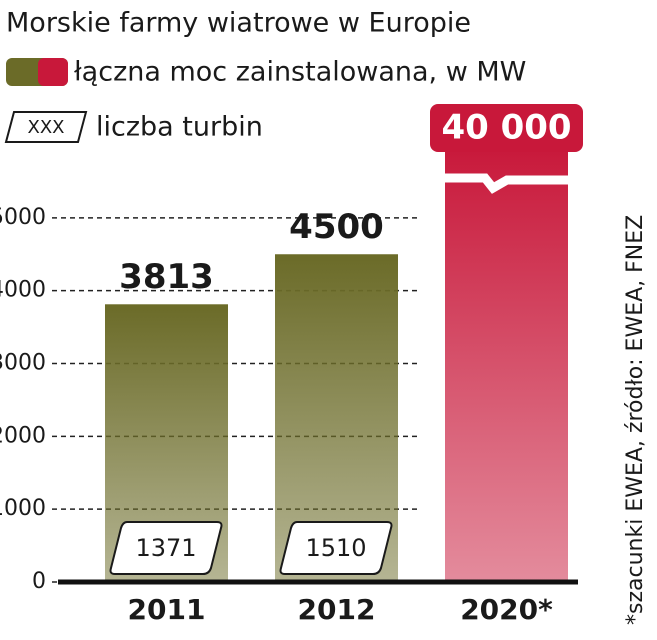 The width and height of the screenshot is (657, 640). I want to click on value-label-box, so click(506, 128).